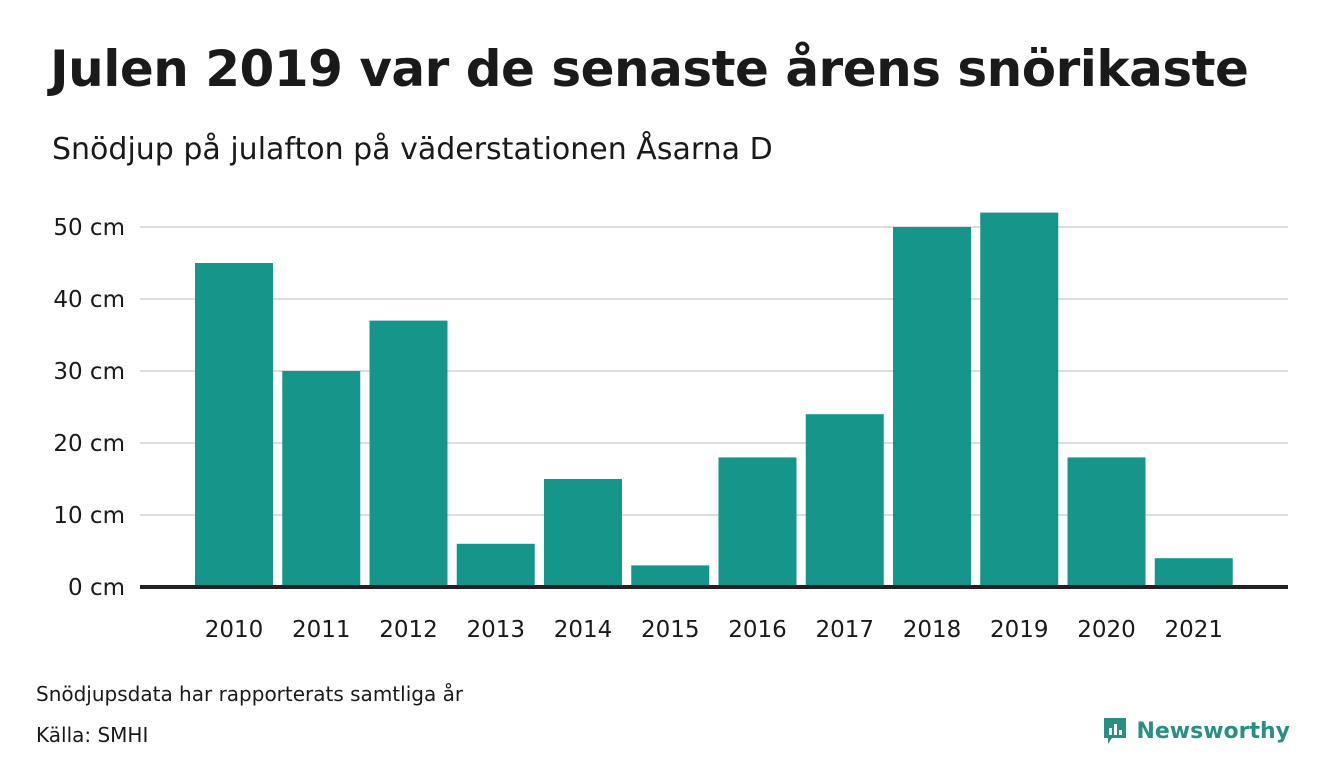 The image size is (1340, 780). I want to click on y-tick-label: 50 cm, so click(89, 228).